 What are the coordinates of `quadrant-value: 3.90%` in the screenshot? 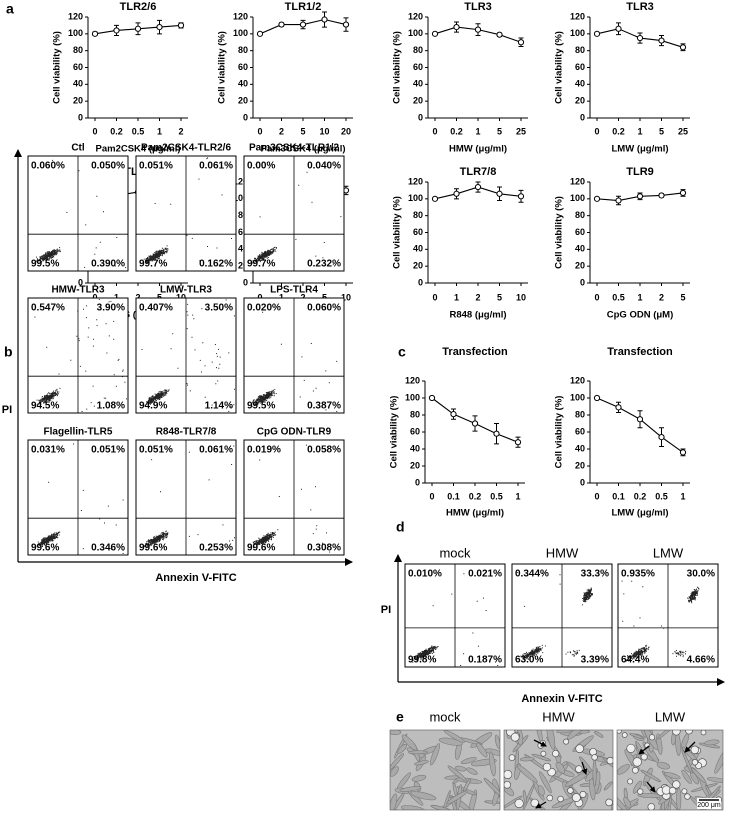 It's located at (111, 308).